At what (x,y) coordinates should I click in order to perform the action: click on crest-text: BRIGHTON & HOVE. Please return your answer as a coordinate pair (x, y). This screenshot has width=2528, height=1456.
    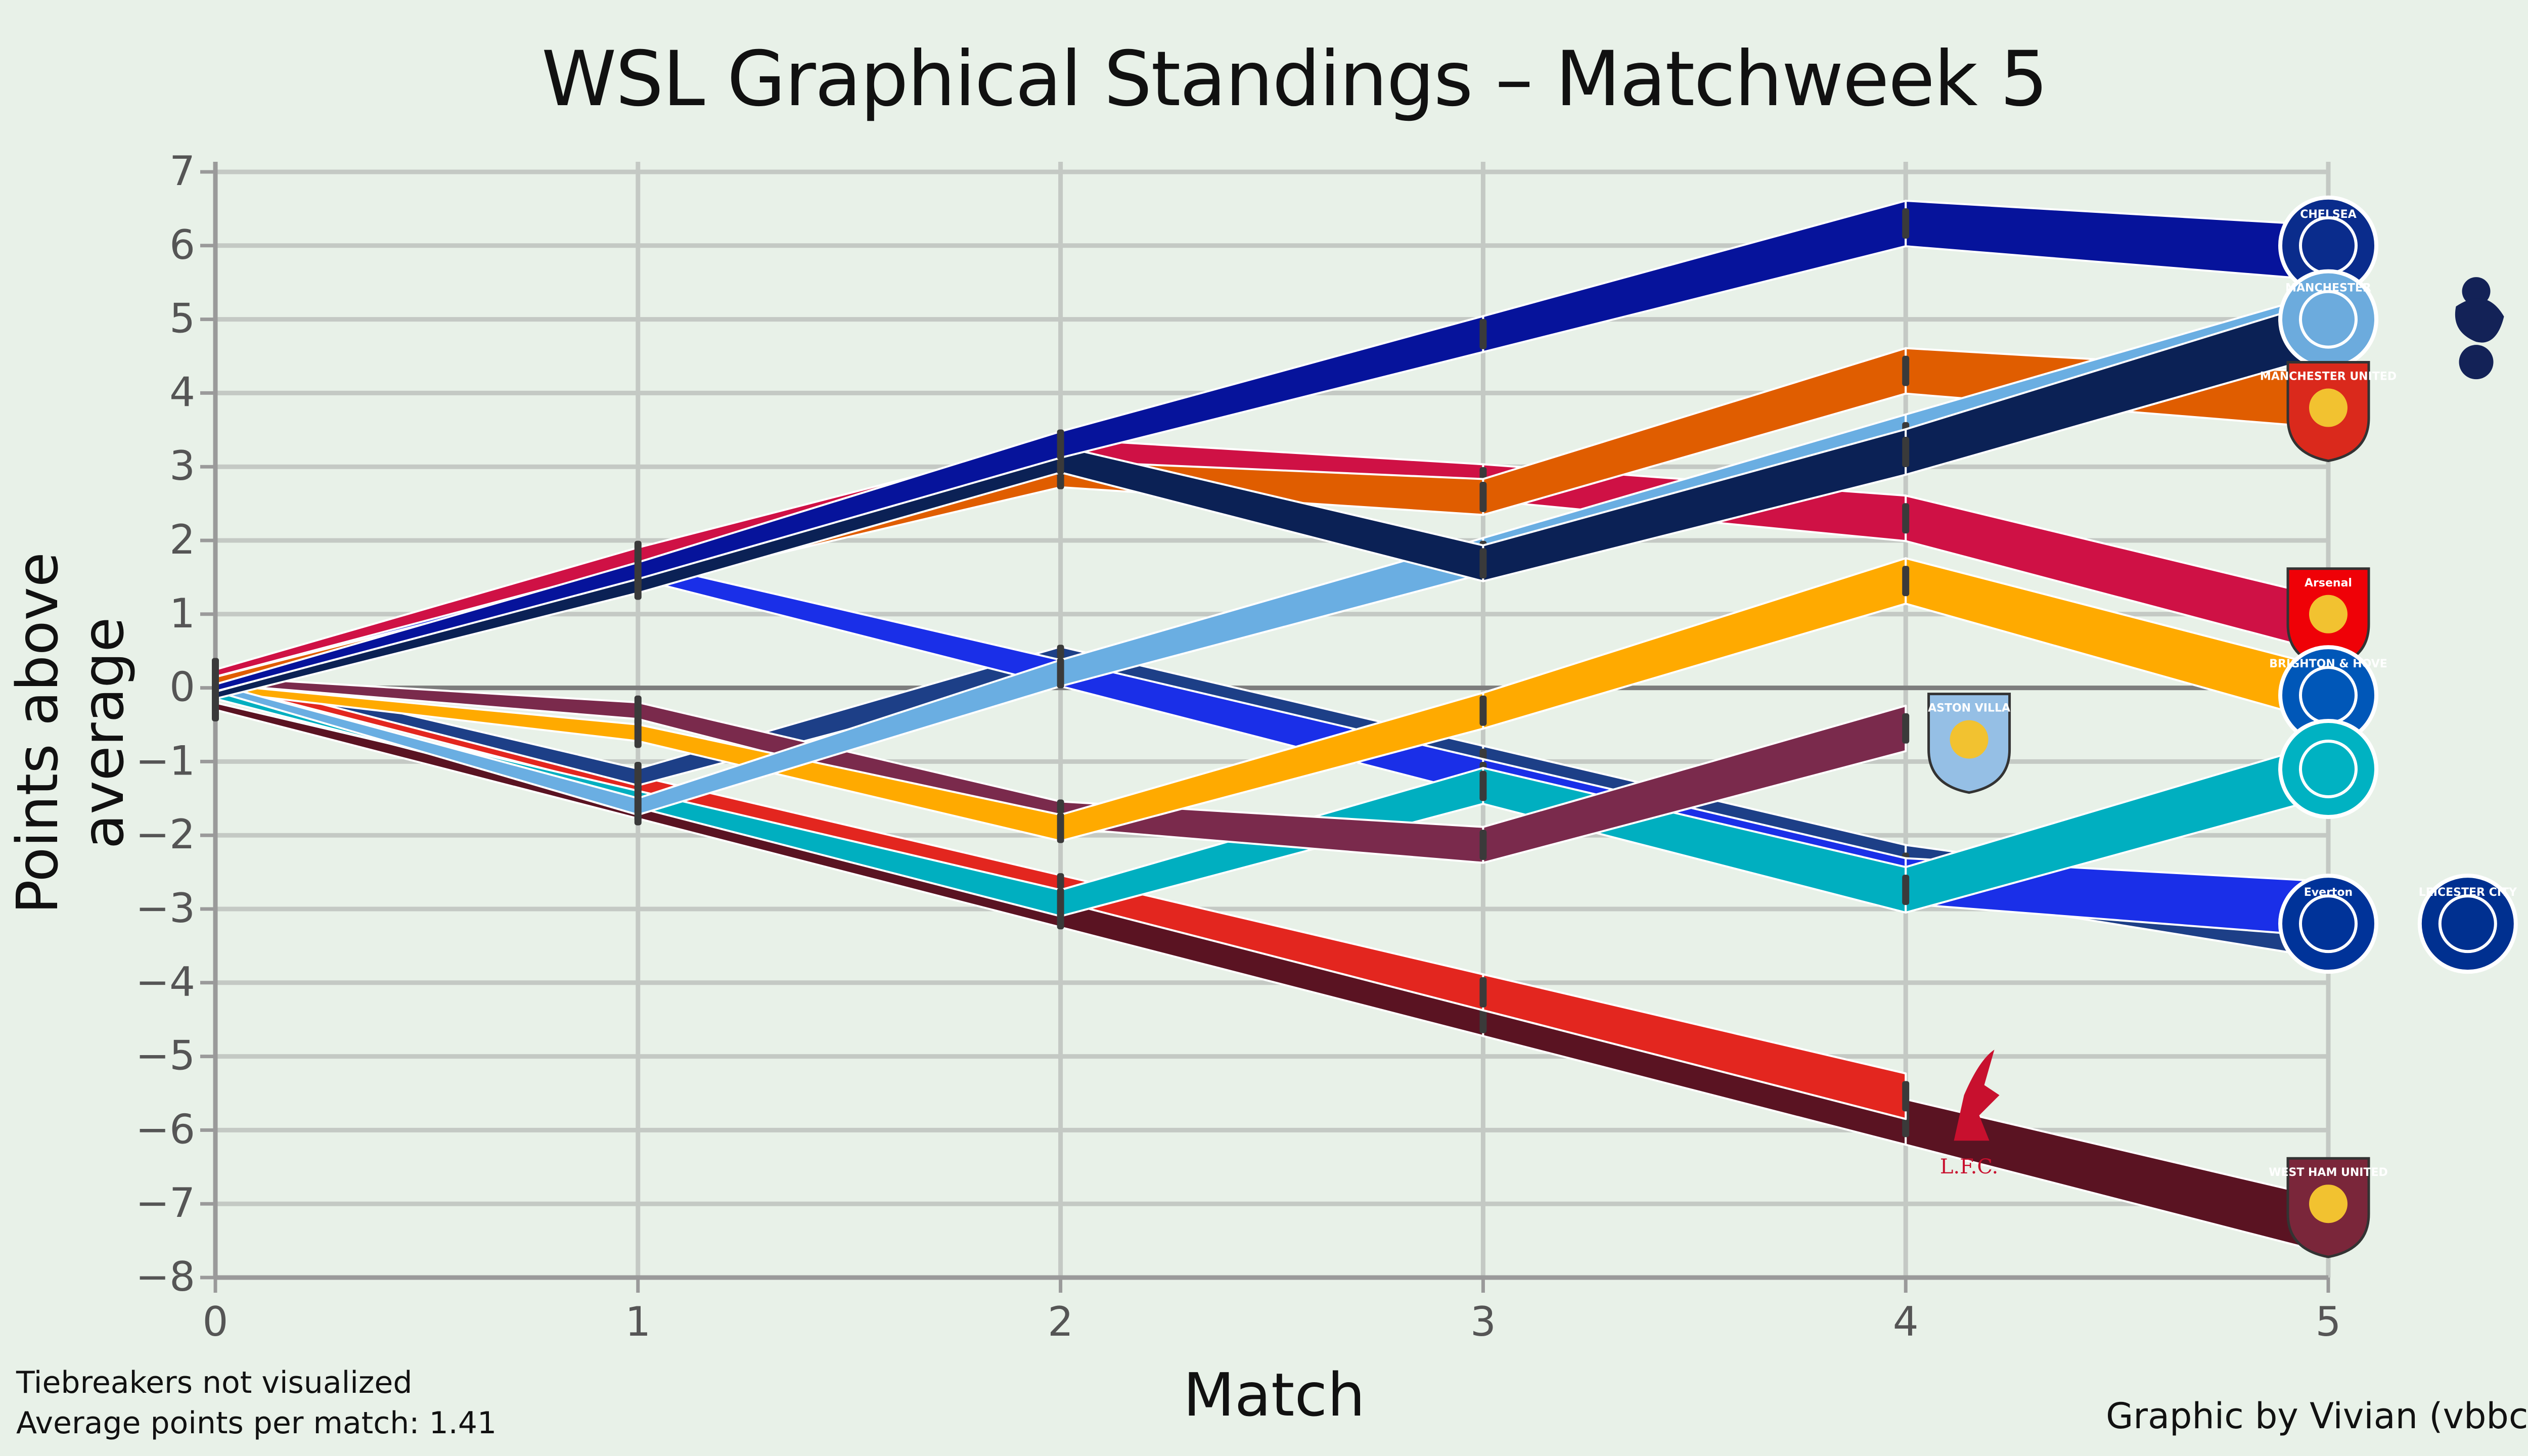
    Looking at the image, I should click on (2328, 664).